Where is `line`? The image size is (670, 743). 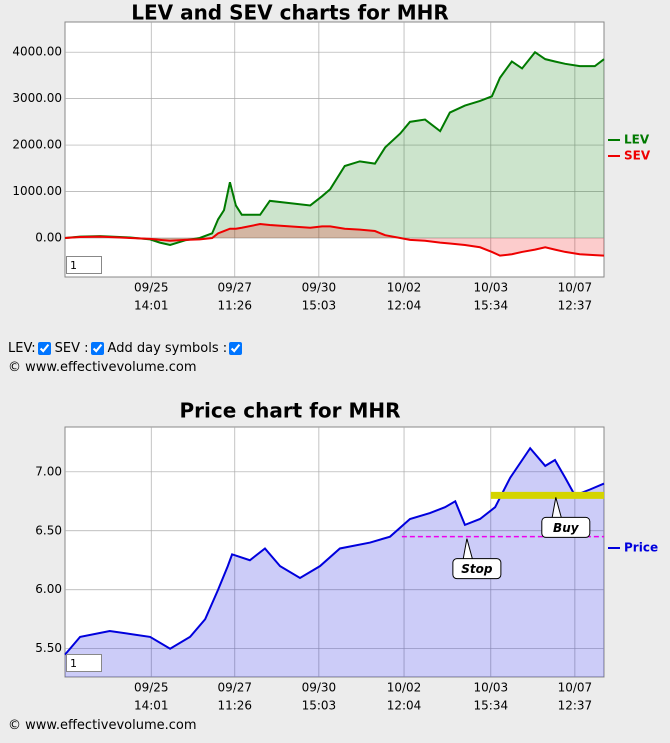
line is located at coordinates (334, 240).